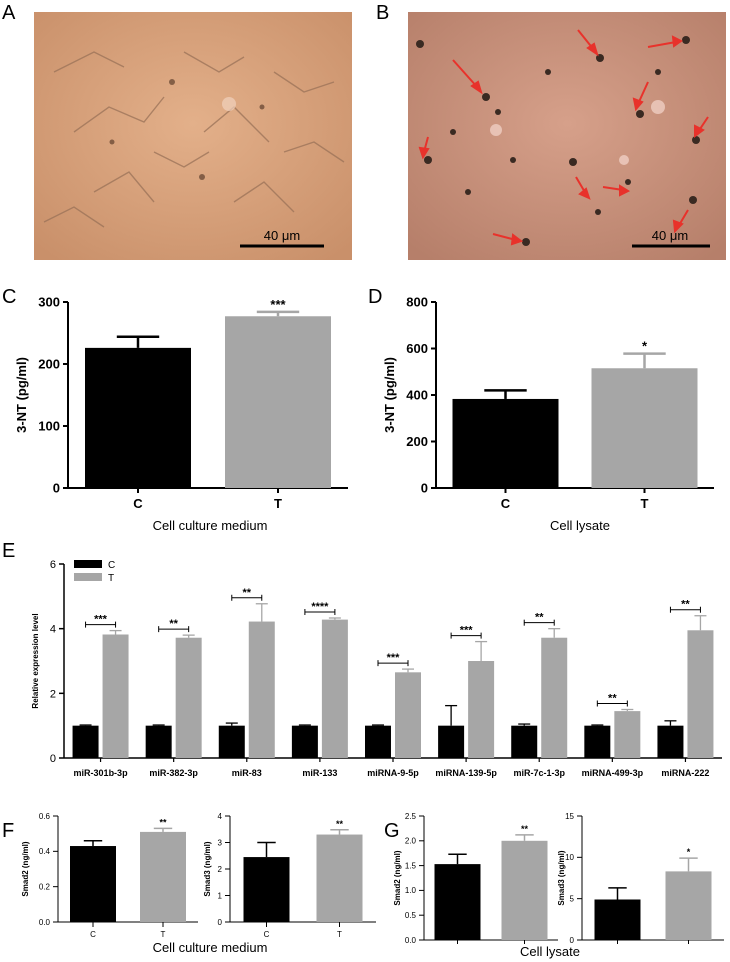  What do you see at coordinates (320, 607) in the screenshot?
I see `significance-label: ****` at bounding box center [320, 607].